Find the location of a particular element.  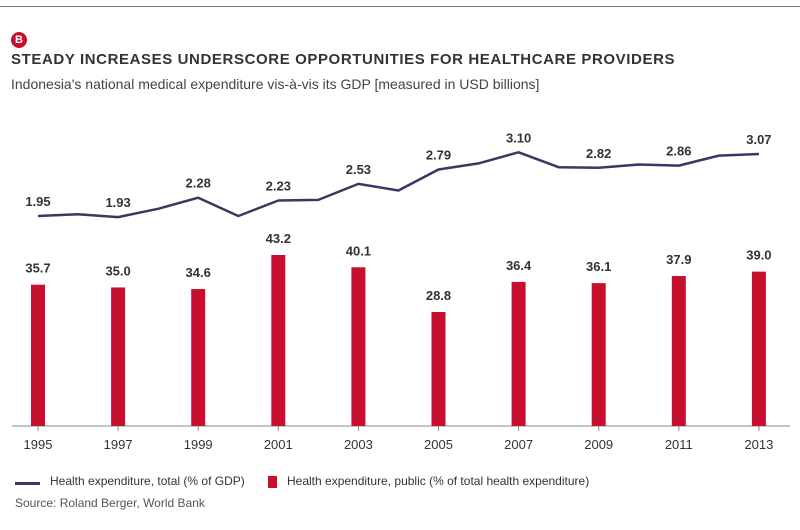

bar-label-1995: 35.7 is located at coordinates (37, 268).